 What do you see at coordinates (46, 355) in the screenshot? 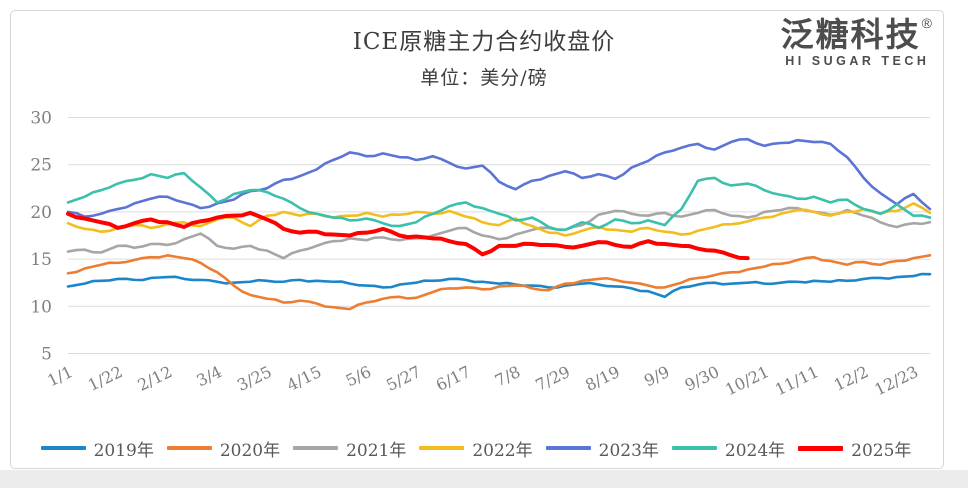
I see `y-axis-label-5: 5` at bounding box center [46, 355].